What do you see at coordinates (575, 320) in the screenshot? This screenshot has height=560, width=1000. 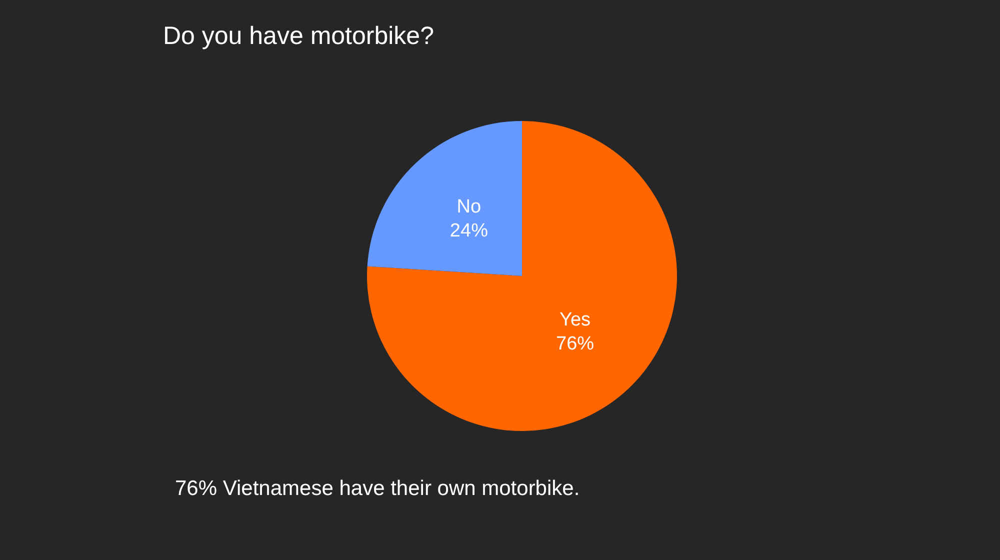 I see `slice-label: Yes` at bounding box center [575, 320].